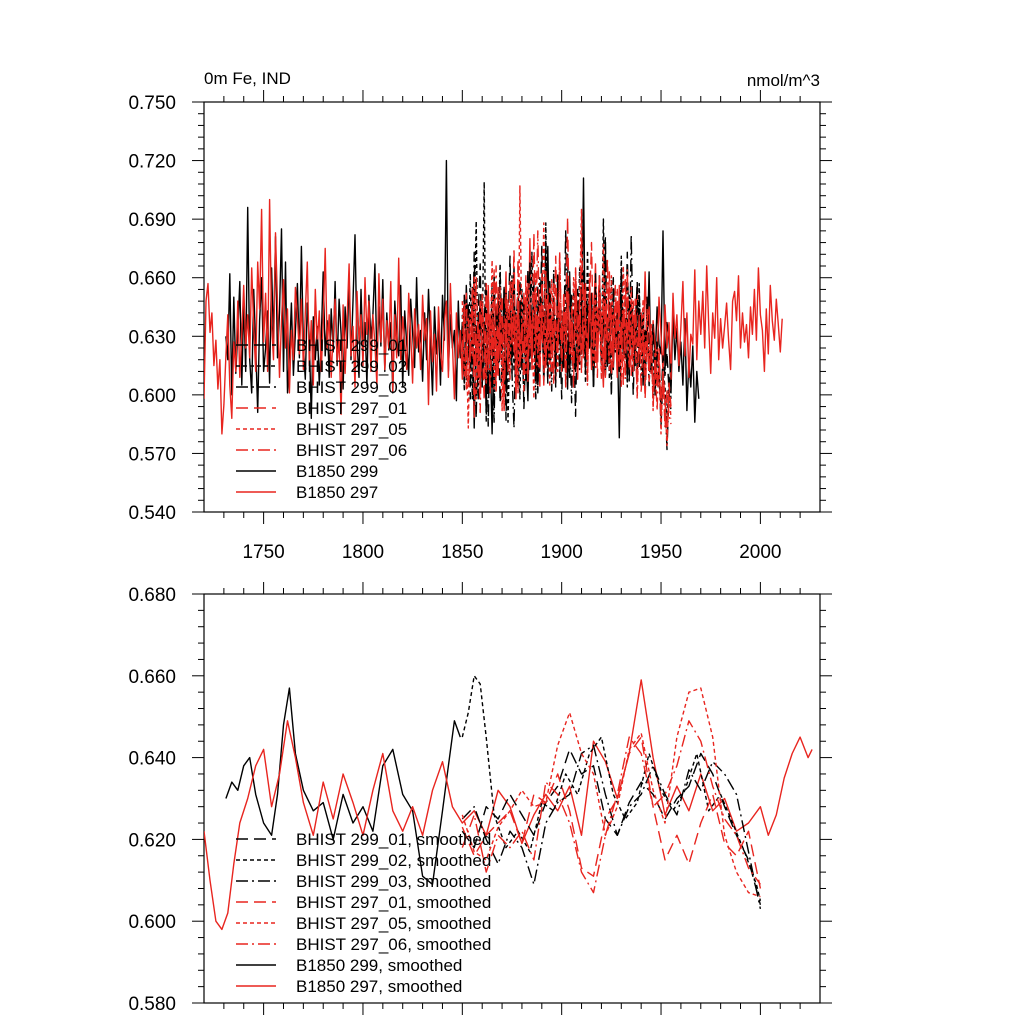 Image resolution: width=1024 pixels, height=1024 pixels. What do you see at coordinates (247, 78) in the screenshot?
I see `chart-title: 0m Fe, IND` at bounding box center [247, 78].